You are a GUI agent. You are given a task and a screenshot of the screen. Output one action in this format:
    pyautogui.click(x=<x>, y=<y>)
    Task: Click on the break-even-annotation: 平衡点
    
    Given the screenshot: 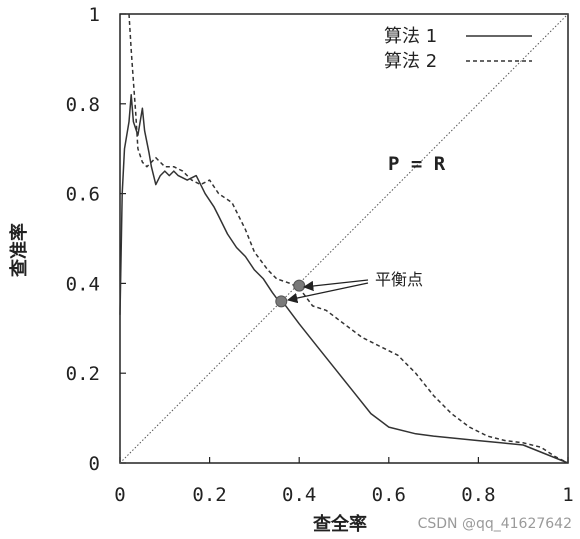 What is the action you would take?
    pyautogui.click(x=354, y=287)
    